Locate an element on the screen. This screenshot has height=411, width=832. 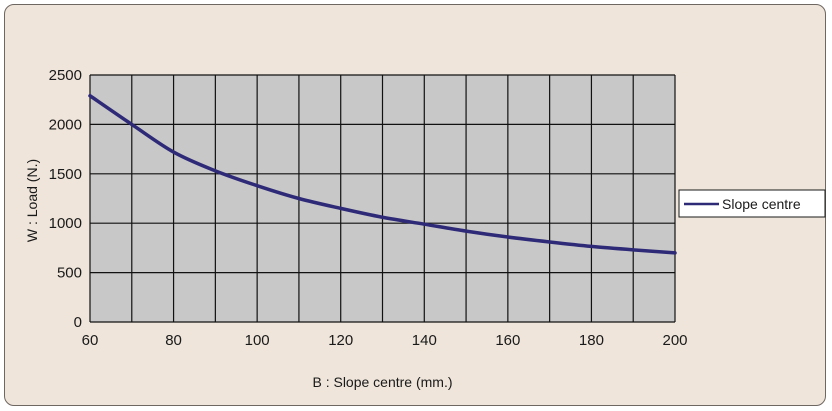
y-tick-label: 2000 is located at coordinates (65, 124).